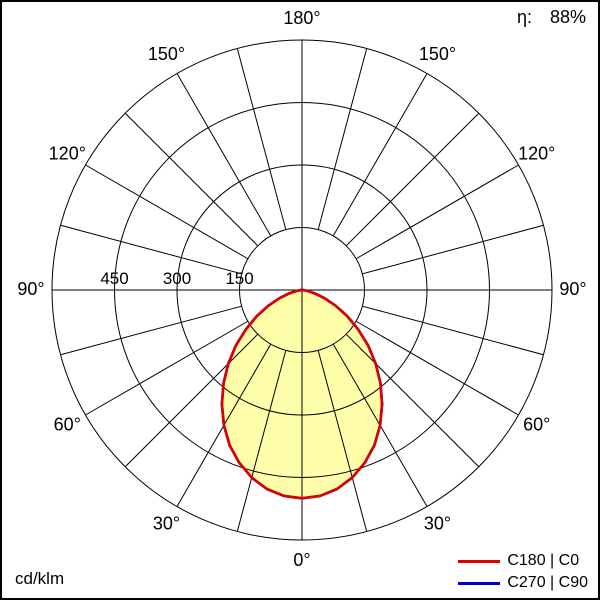 This screenshot has width=600, height=600. I want to click on svg-text: 300, so click(177, 278).